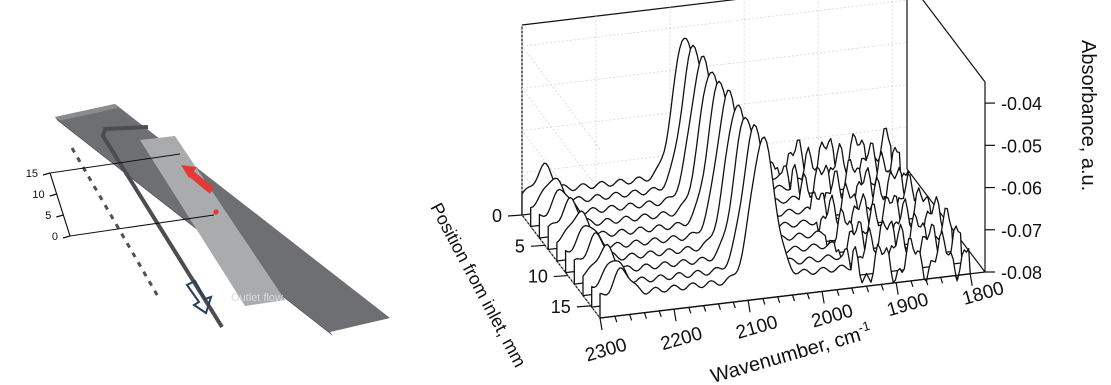  I want to click on x-tick-label: 1800, so click(983, 294).